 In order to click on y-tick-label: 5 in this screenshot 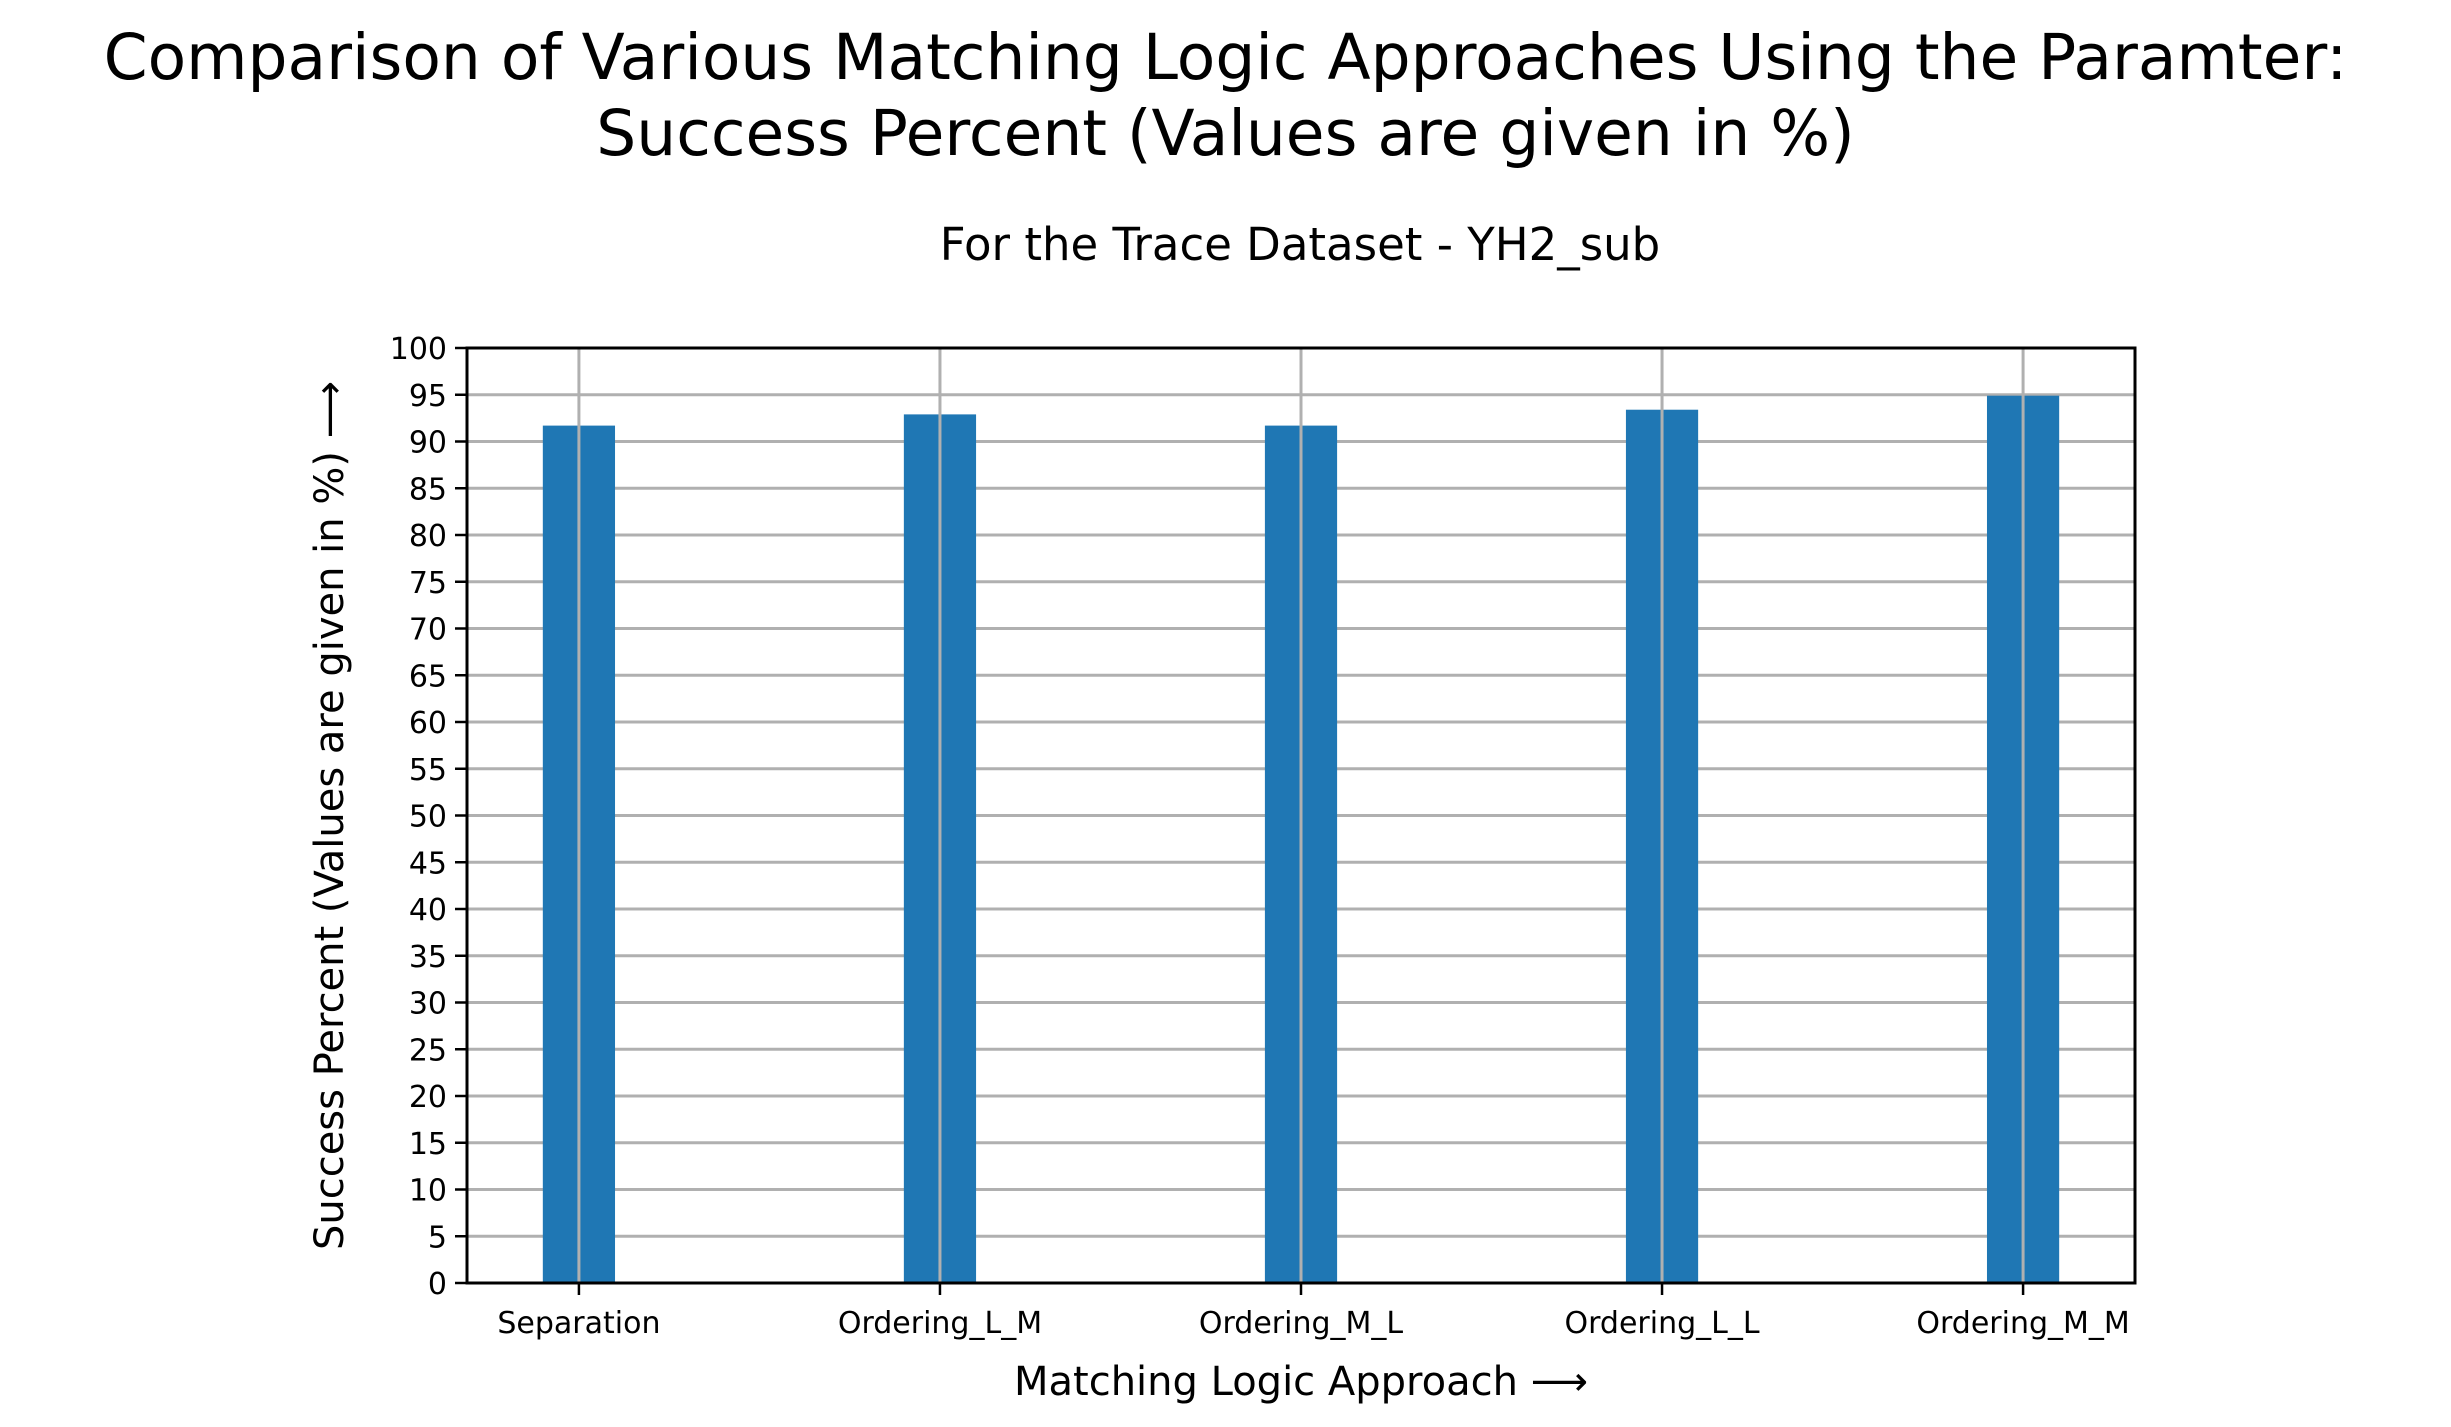, I will do `click(437, 1237)`.